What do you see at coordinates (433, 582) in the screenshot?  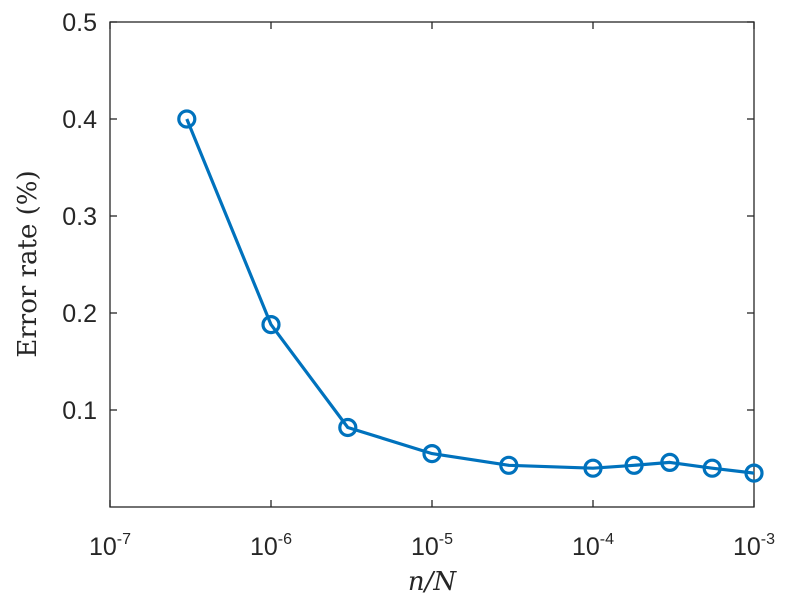 I see `x-axis-label: n/N` at bounding box center [433, 582].